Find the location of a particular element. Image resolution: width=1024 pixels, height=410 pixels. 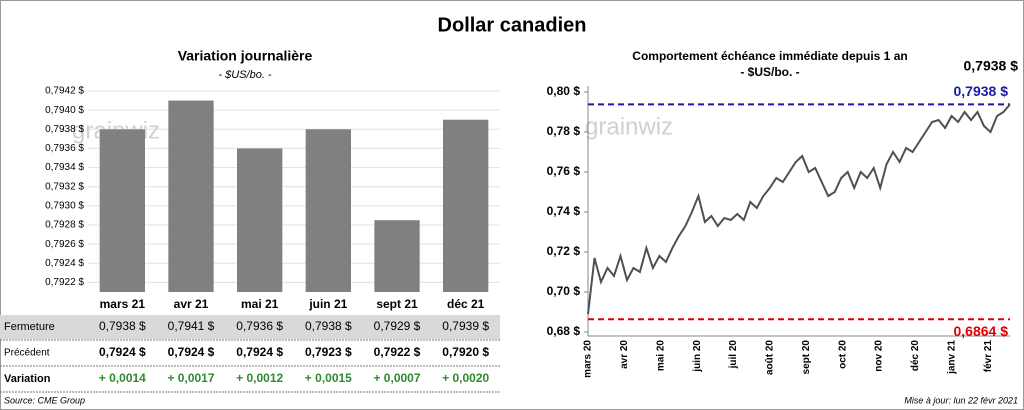

row-label: Fermeture is located at coordinates (29, 327).